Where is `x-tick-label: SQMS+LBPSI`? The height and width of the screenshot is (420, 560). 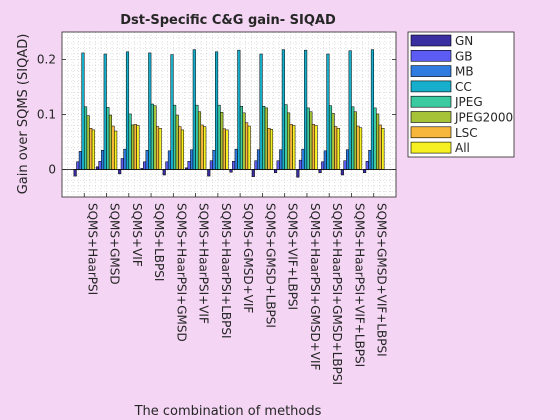
x-tick-label: SQMS+LBPSI is located at coordinates (159, 242).